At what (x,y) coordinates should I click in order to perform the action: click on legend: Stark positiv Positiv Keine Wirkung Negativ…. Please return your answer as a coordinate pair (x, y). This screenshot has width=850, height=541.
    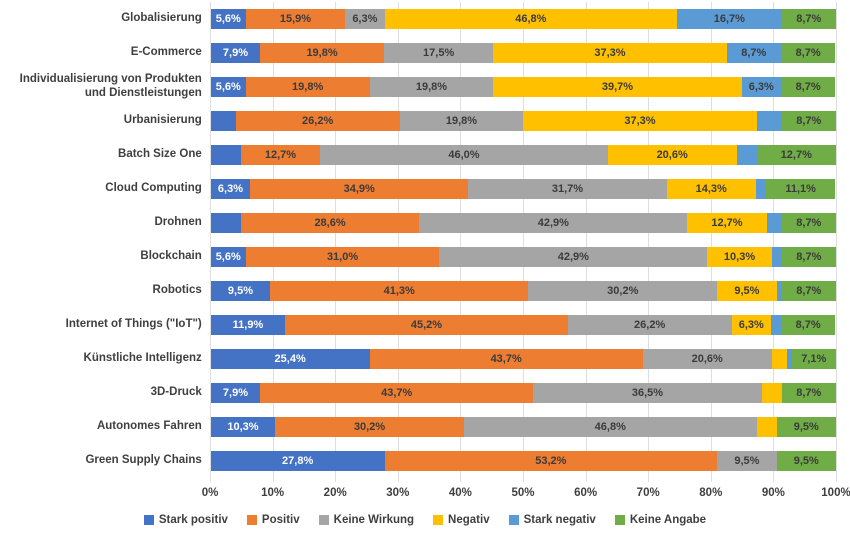
    Looking at the image, I should click on (425, 520).